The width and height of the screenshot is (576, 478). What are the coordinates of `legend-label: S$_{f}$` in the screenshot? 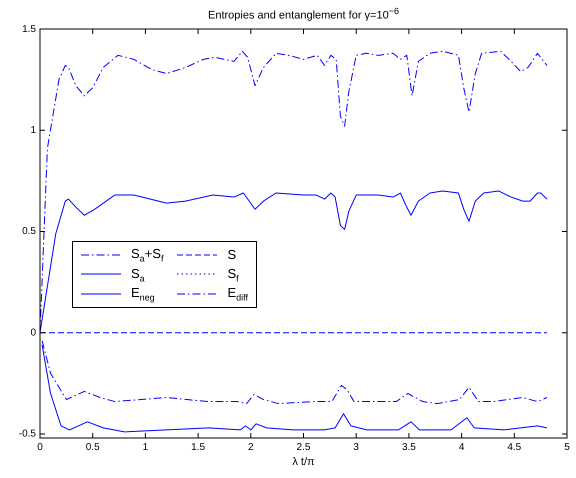 It's located at (233, 275).